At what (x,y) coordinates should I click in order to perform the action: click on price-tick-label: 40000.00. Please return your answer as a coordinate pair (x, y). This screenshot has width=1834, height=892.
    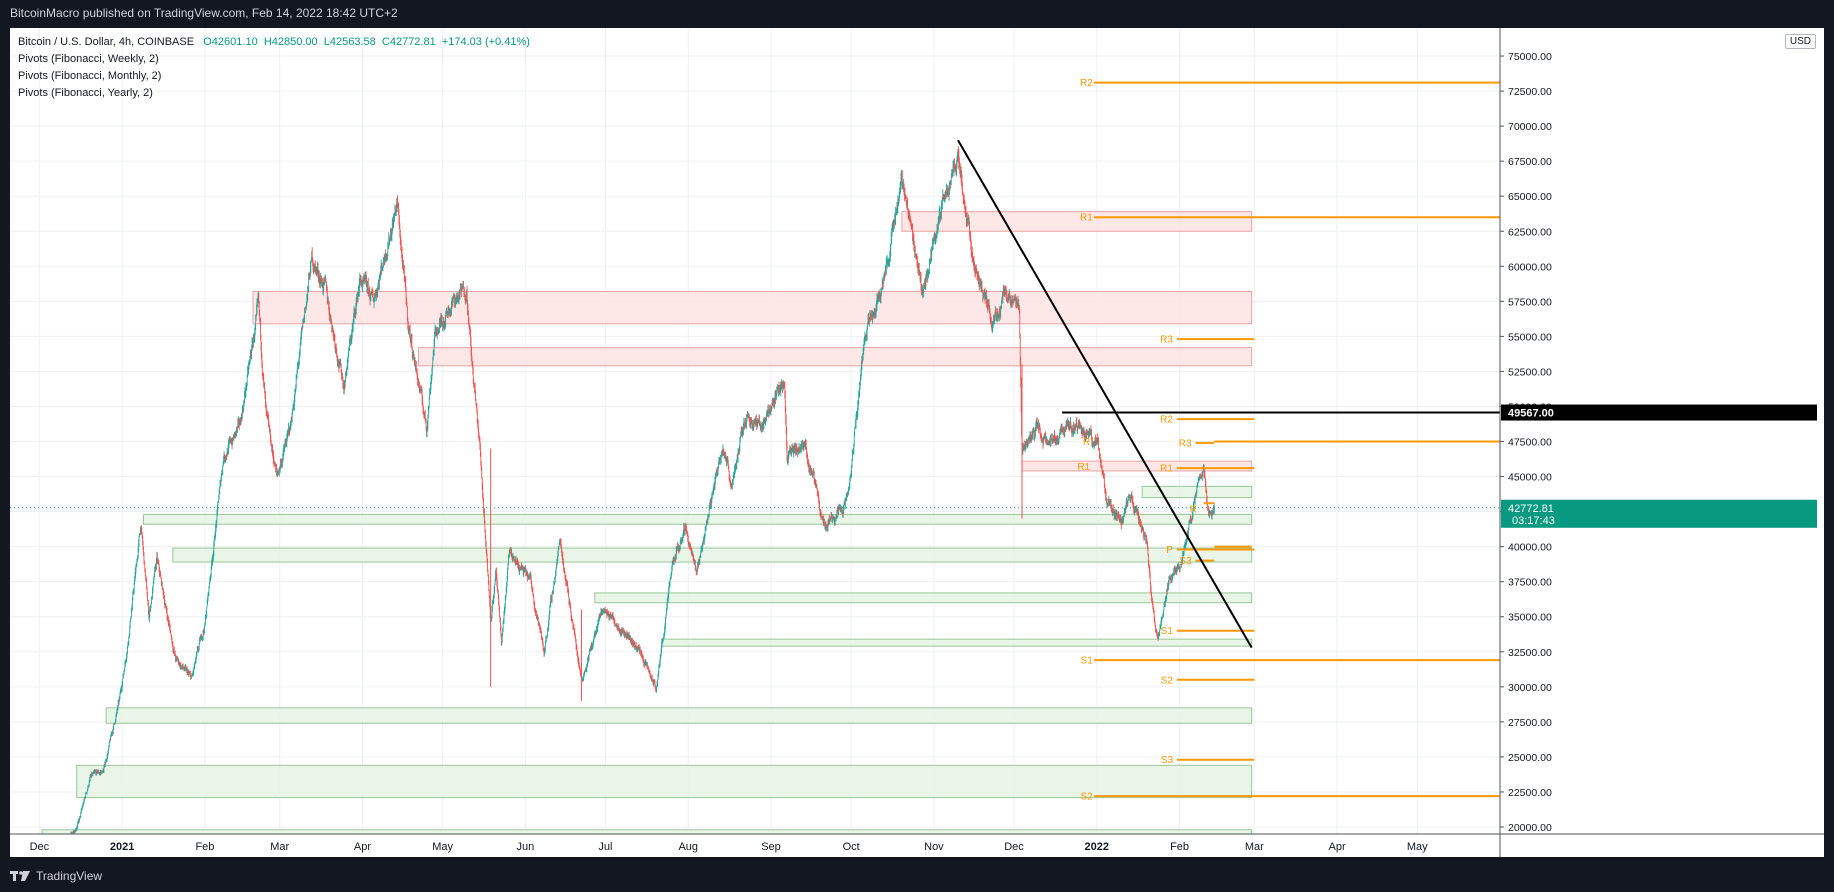
    Looking at the image, I should click on (1530, 548).